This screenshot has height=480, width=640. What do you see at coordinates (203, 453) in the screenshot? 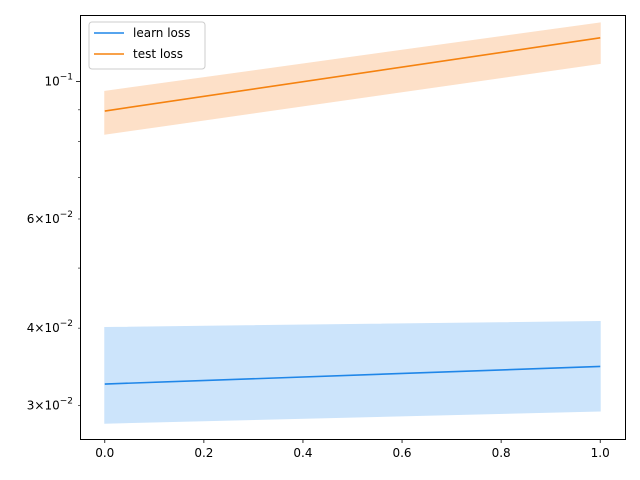
I see `x-tick-label: 0.2` at bounding box center [203, 453].